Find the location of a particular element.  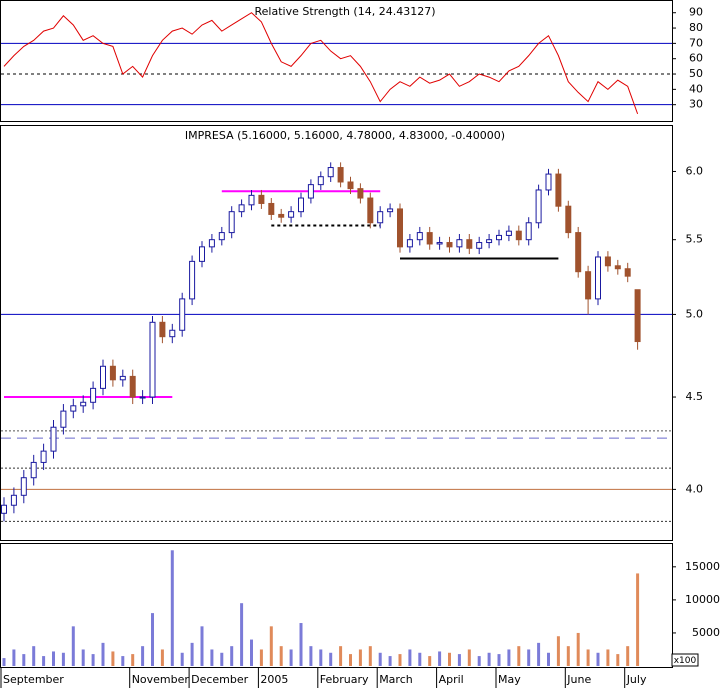

x-tick-label: September is located at coordinates (33, 679).